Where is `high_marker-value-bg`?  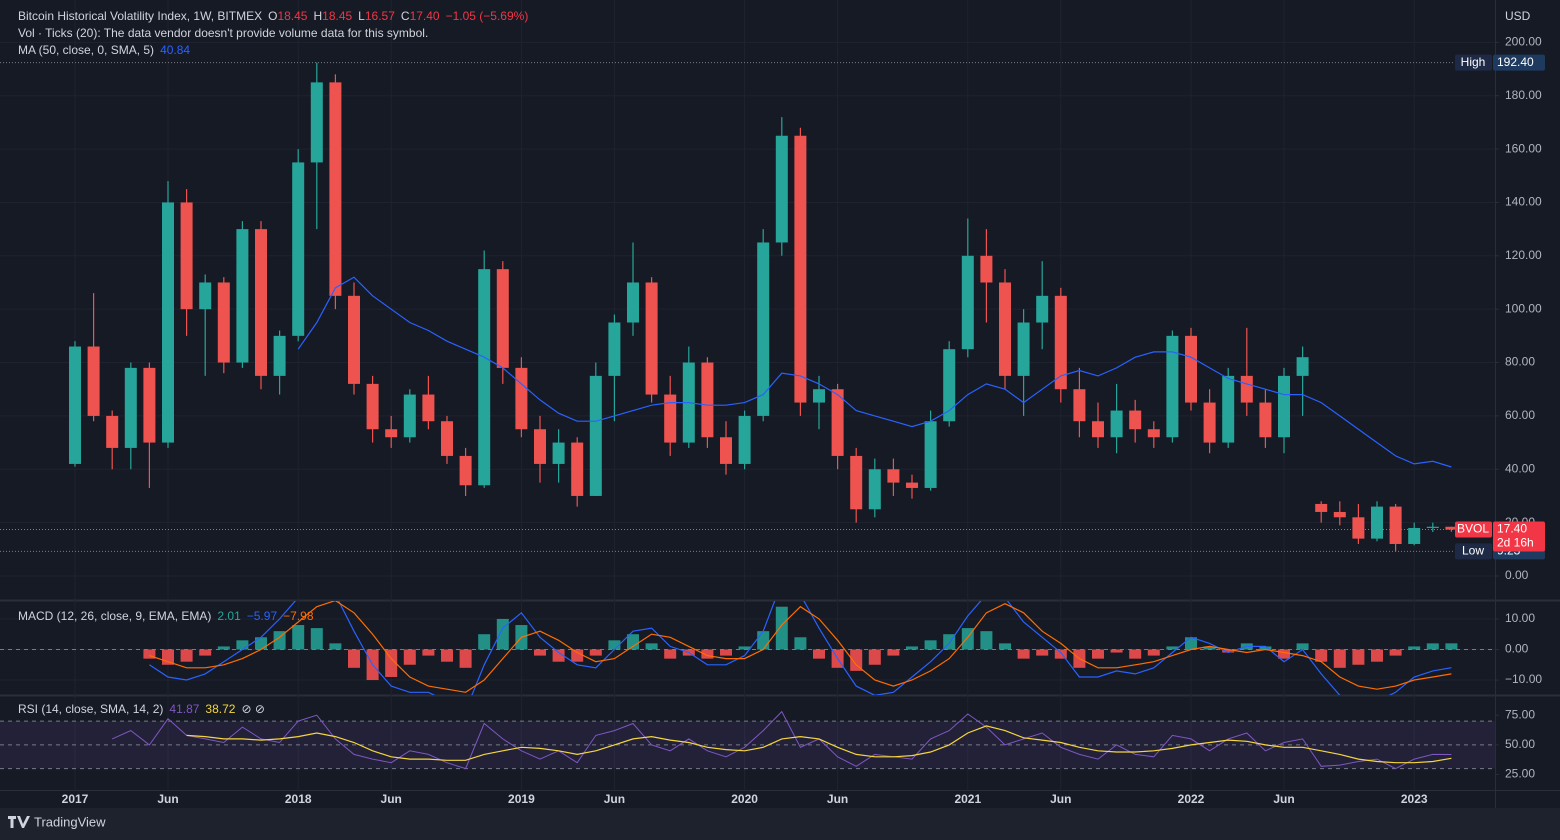
high_marker-value-bg is located at coordinates (1519, 62).